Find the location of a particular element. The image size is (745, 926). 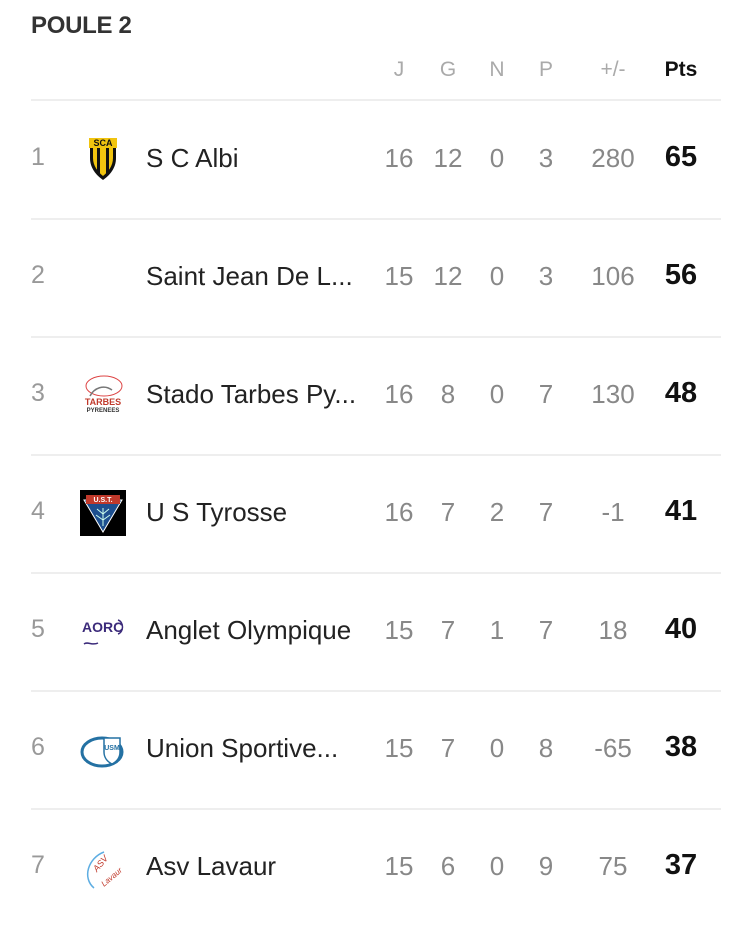

points-diff: -1 is located at coordinates (613, 512).